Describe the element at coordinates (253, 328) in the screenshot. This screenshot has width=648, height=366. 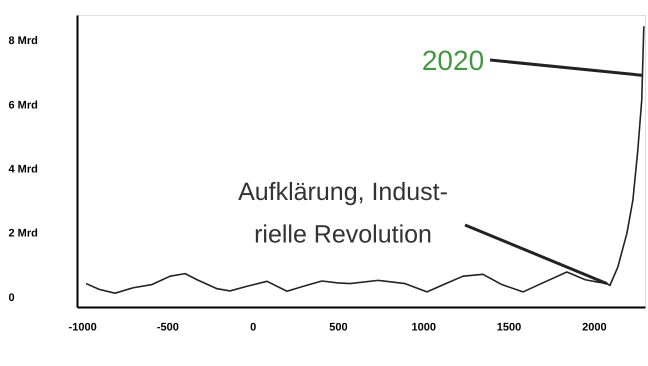
I see `x-tick-label: 0` at that location.